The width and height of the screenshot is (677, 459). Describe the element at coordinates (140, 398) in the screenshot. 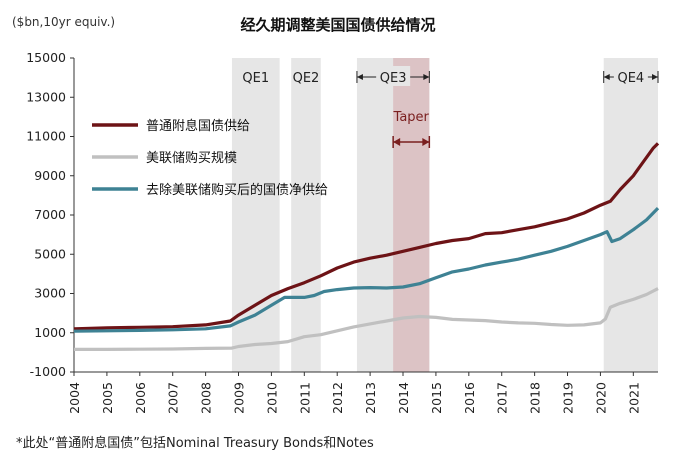

I see `x-tick-label: 2006` at that location.